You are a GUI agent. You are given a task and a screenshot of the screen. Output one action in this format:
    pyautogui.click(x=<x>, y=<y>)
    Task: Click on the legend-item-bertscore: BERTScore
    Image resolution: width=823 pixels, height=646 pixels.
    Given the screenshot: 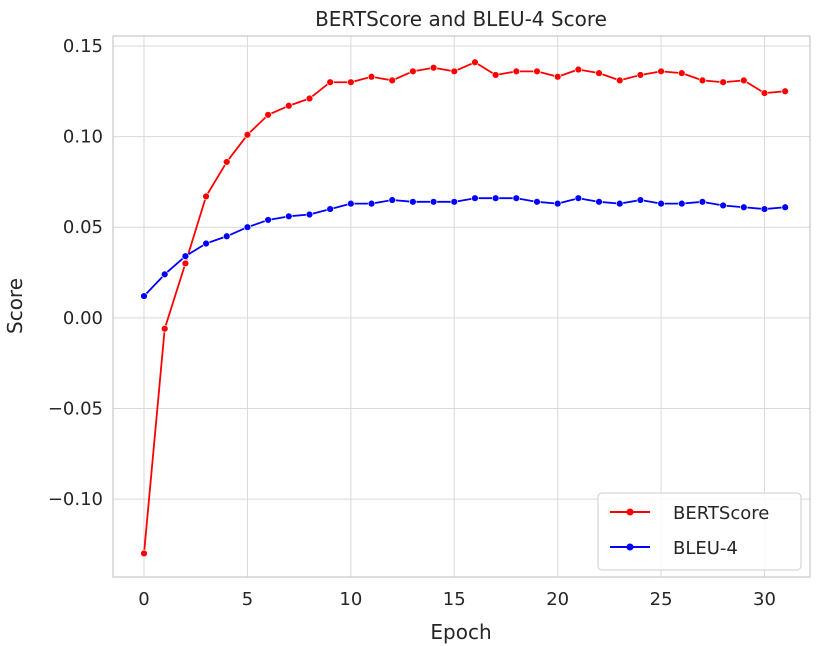 What is the action you would take?
    pyautogui.click(x=689, y=513)
    